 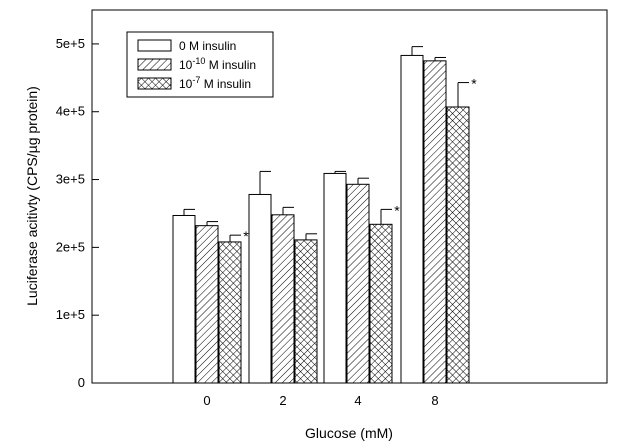 What do you see at coordinates (70, 246) in the screenshot?
I see `y-tick-label: 2e+5` at bounding box center [70, 246].